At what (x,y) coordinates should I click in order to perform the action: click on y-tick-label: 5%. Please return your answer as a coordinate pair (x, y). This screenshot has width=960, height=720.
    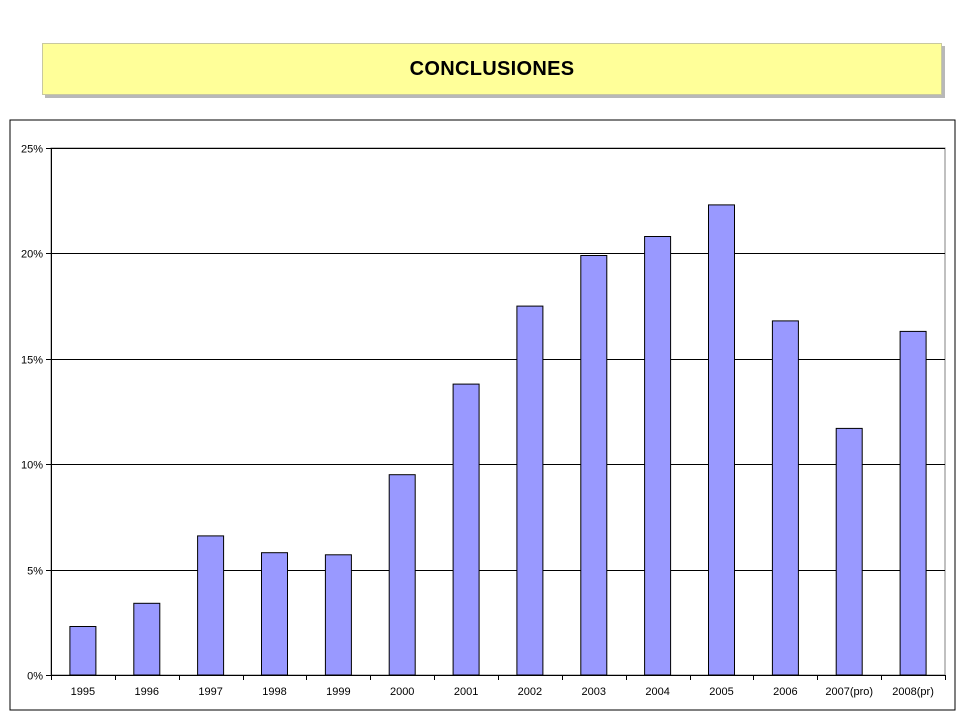
    Looking at the image, I should click on (35, 572).